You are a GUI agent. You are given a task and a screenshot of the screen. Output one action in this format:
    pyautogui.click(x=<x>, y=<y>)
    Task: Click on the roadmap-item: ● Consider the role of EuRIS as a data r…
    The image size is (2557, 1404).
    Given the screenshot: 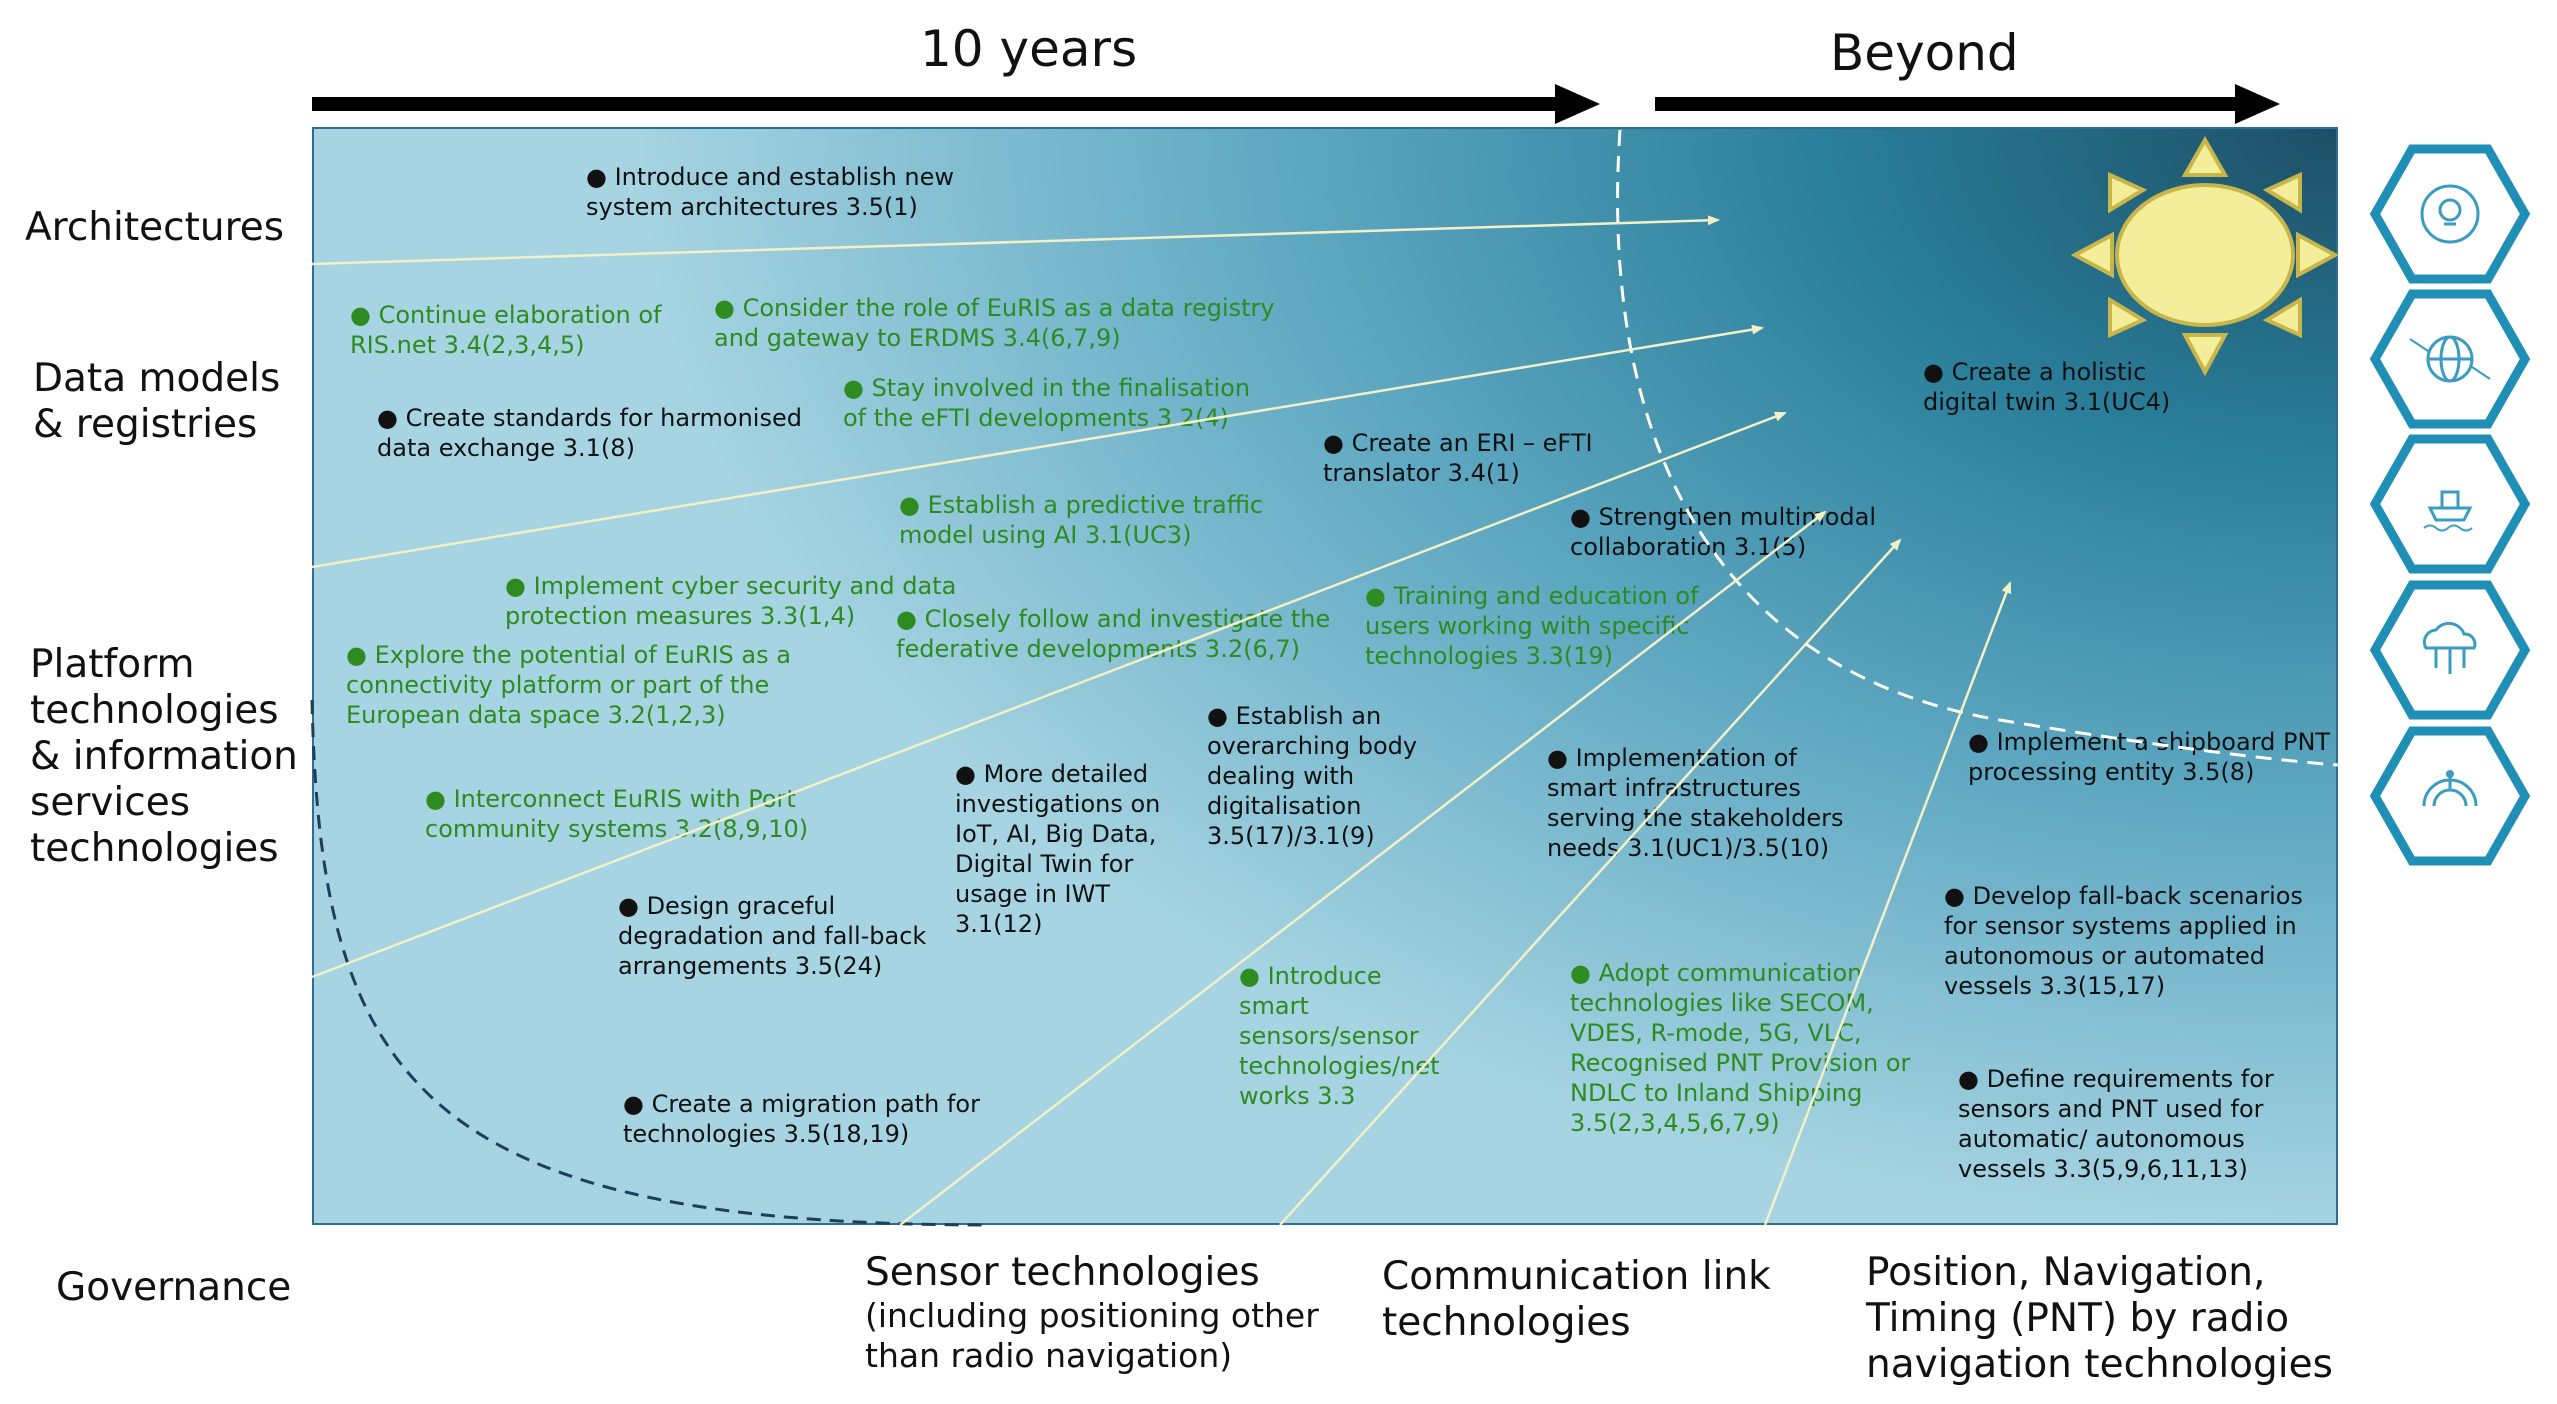 What is the action you would take?
    pyautogui.click(x=994, y=323)
    